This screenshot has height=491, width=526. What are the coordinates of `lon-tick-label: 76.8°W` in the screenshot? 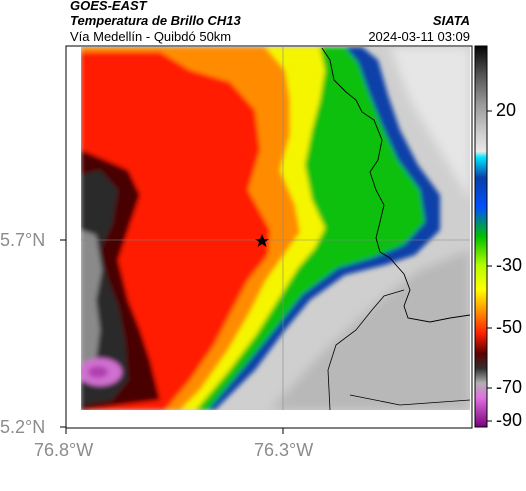 It's located at (64, 450).